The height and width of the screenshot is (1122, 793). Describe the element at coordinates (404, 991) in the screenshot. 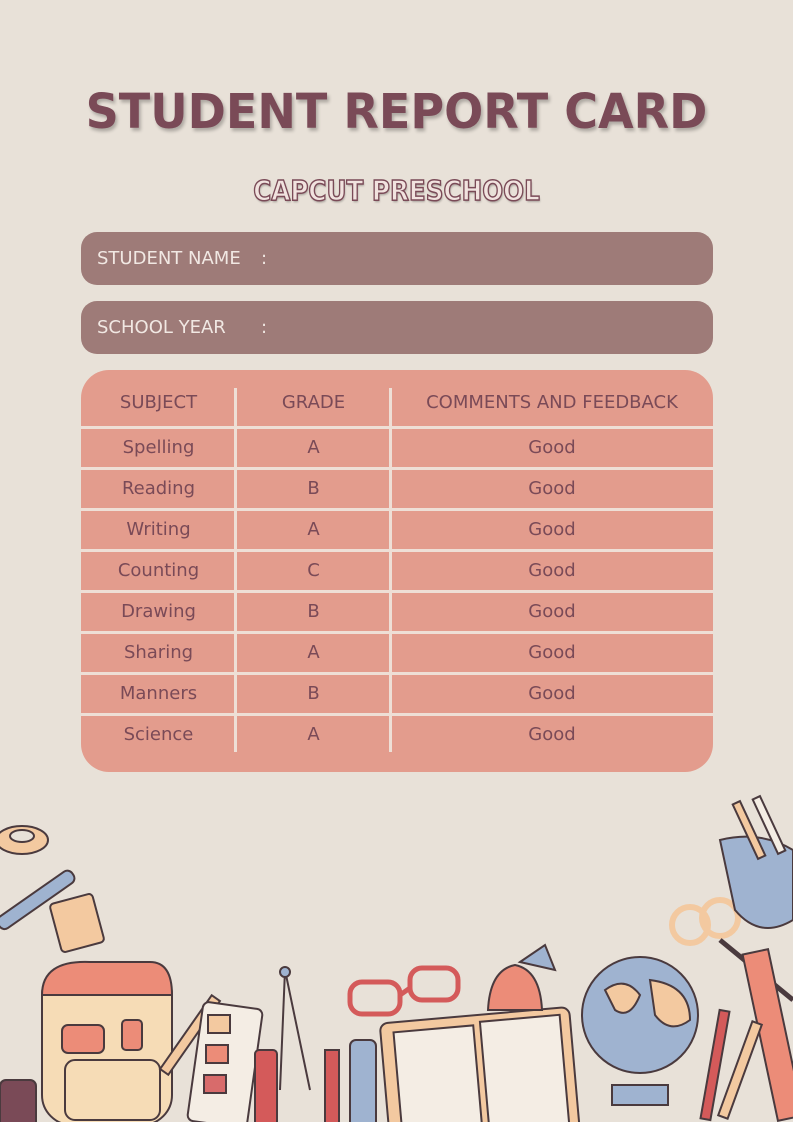

I see `glasses-icon` at that location.